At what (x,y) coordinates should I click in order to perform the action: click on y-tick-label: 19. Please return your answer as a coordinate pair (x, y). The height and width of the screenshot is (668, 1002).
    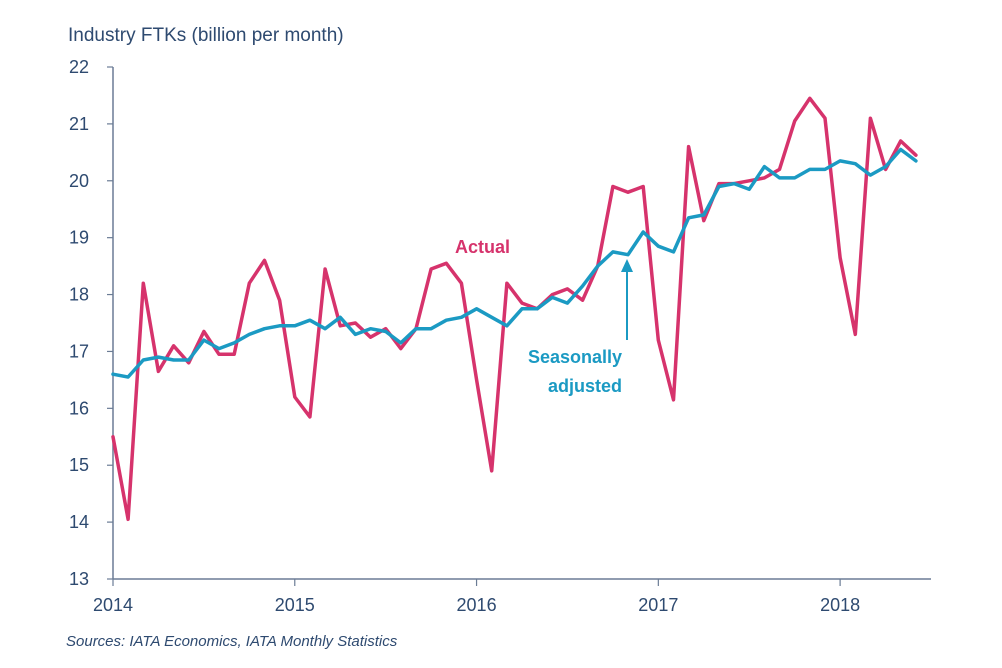
    Looking at the image, I should click on (79, 238).